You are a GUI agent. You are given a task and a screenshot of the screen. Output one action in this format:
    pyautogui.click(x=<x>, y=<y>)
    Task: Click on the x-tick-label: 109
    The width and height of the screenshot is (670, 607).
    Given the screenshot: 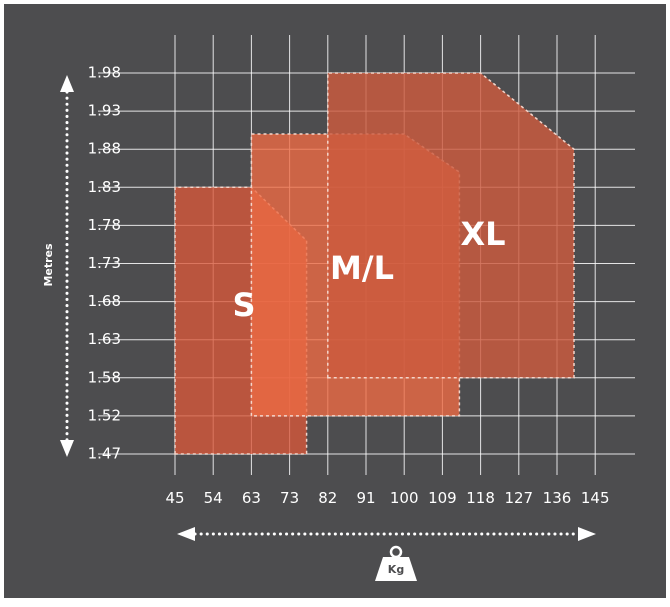 What is the action you would take?
    pyautogui.click(x=442, y=498)
    